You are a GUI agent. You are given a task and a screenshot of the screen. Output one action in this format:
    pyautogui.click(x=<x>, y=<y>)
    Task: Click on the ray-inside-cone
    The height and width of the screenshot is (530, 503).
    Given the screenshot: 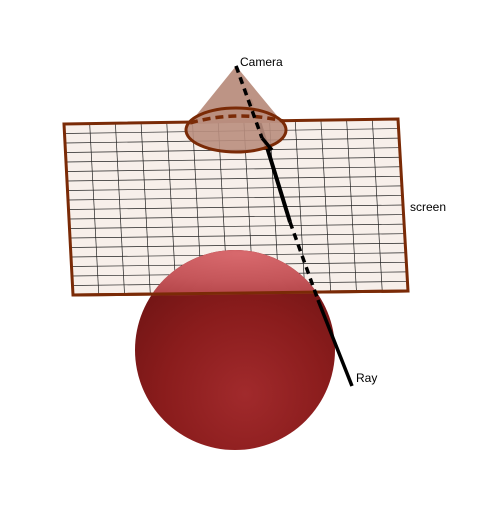 What is the action you would take?
    pyautogui.click(x=249, y=102)
    